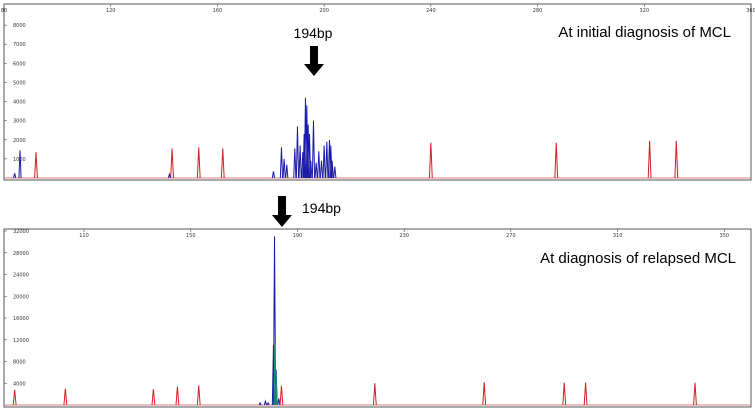  Describe the element at coordinates (538, 11) in the screenshot. I see `x-tick-label: 280` at that location.